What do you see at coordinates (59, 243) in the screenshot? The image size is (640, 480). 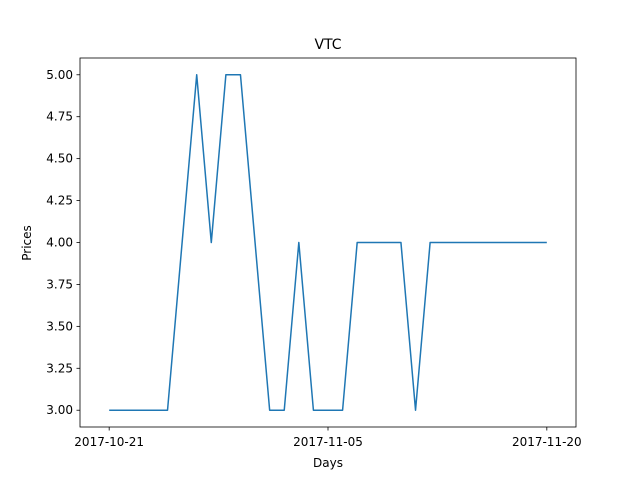 I see `y-tick-label: 4.00` at bounding box center [59, 243].